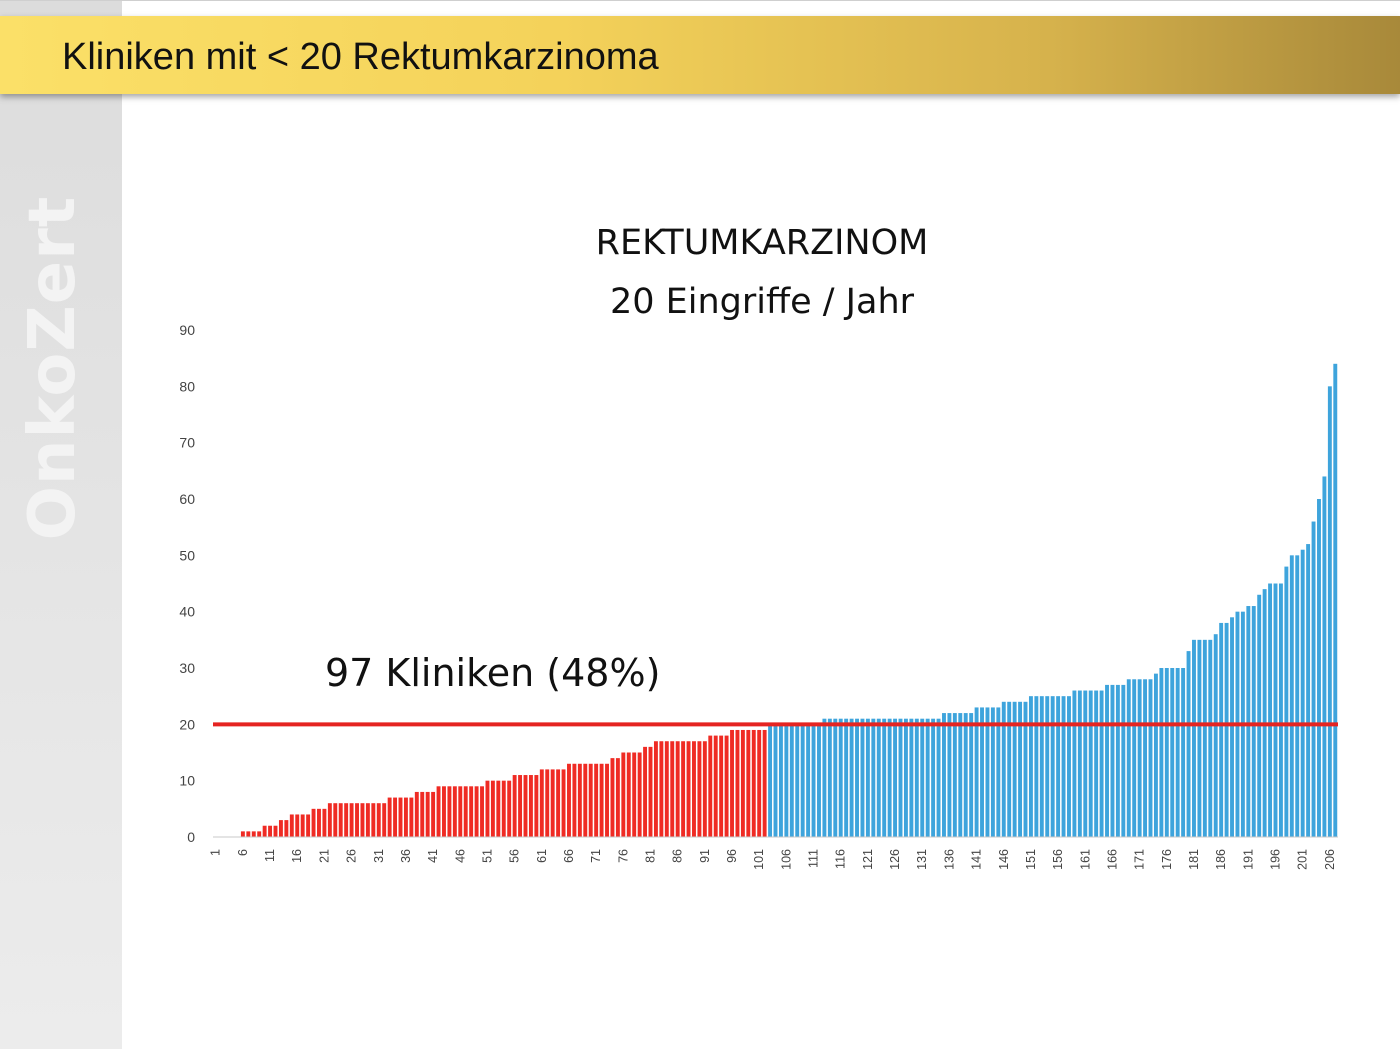  Describe the element at coordinates (868, 859) in the screenshot. I see `x-tick-label: 121` at that location.